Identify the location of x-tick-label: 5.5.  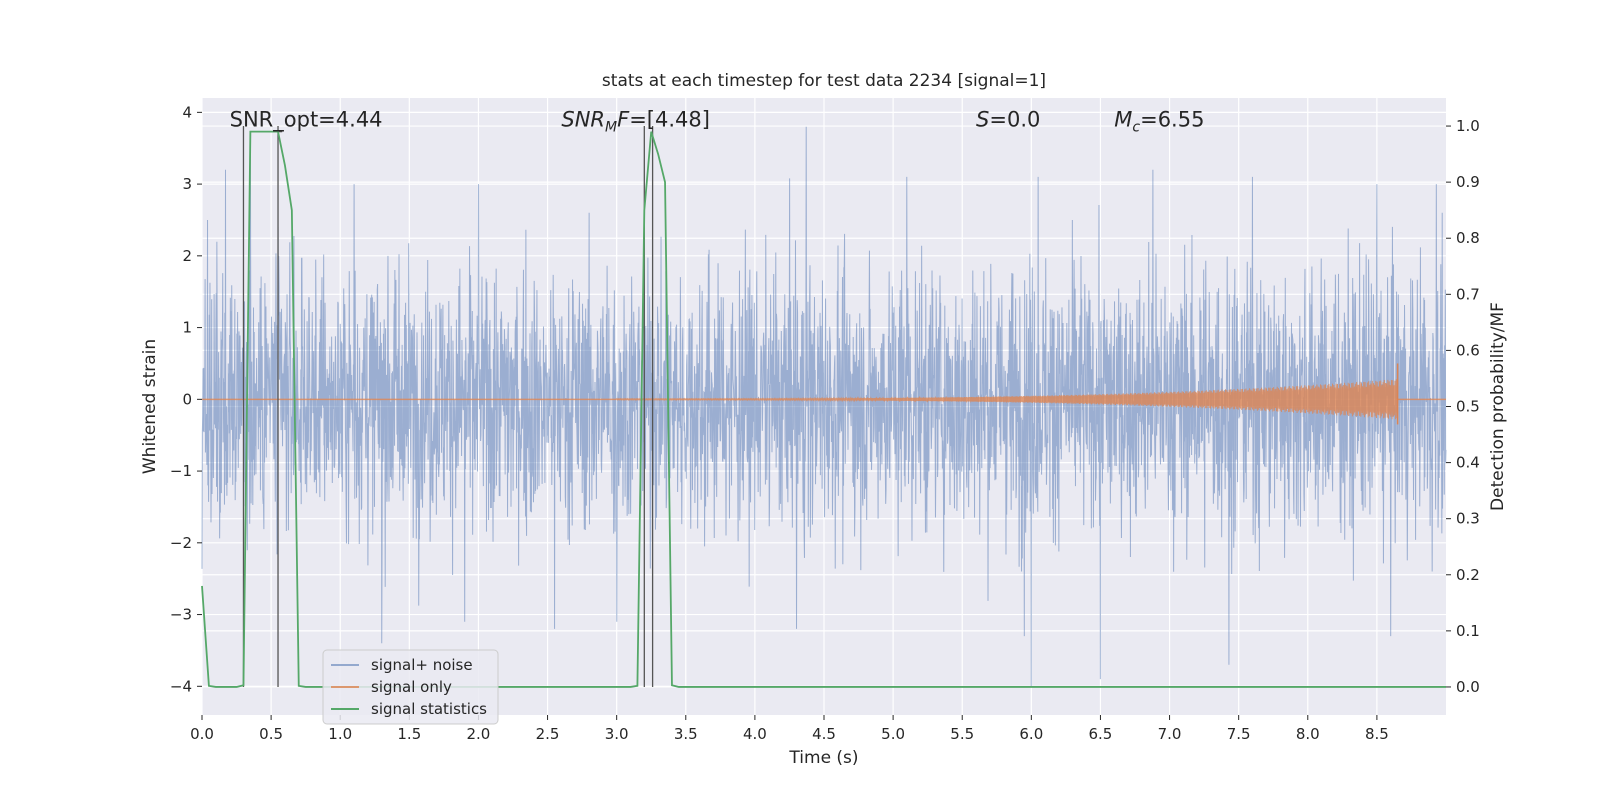
(962, 734).